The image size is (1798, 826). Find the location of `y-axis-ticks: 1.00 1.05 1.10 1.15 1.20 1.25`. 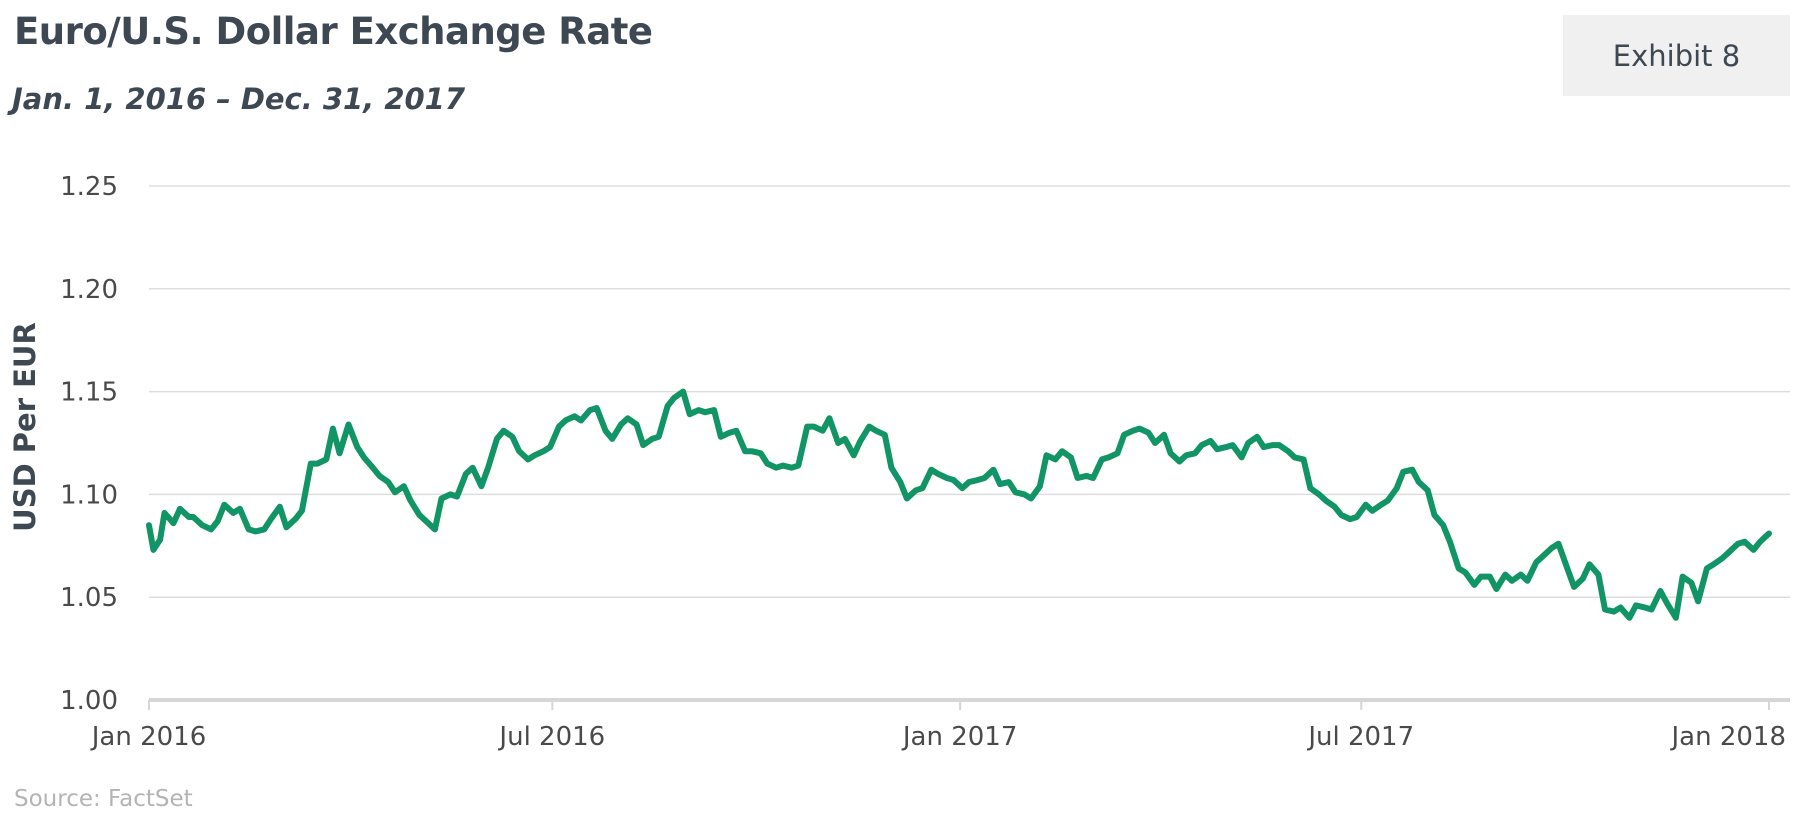

y-axis-ticks: 1.00 1.05 1.10 1.15 1.20 1.25 is located at coordinates (89, 444).